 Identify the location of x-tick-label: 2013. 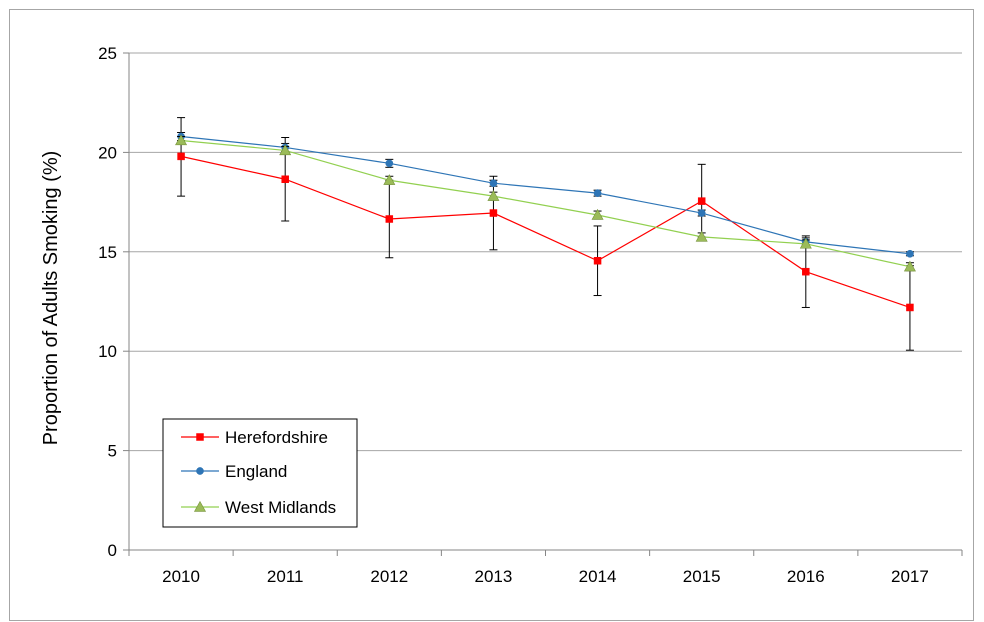
(494, 576).